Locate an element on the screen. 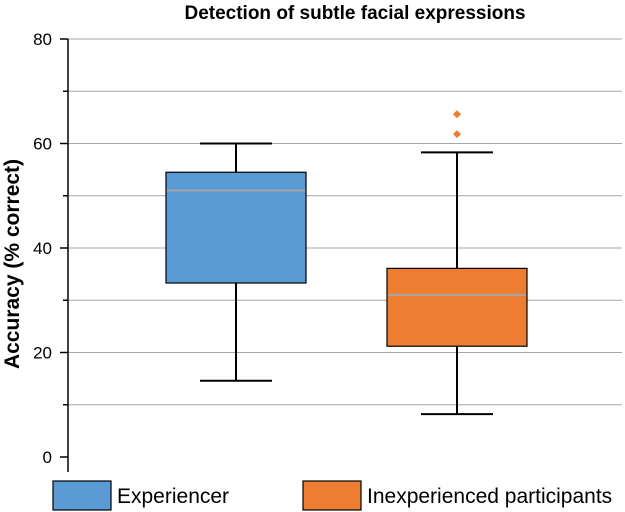 This screenshot has height=512, width=625. legend-item-2: Inexperienced participants is located at coordinates (457, 495).